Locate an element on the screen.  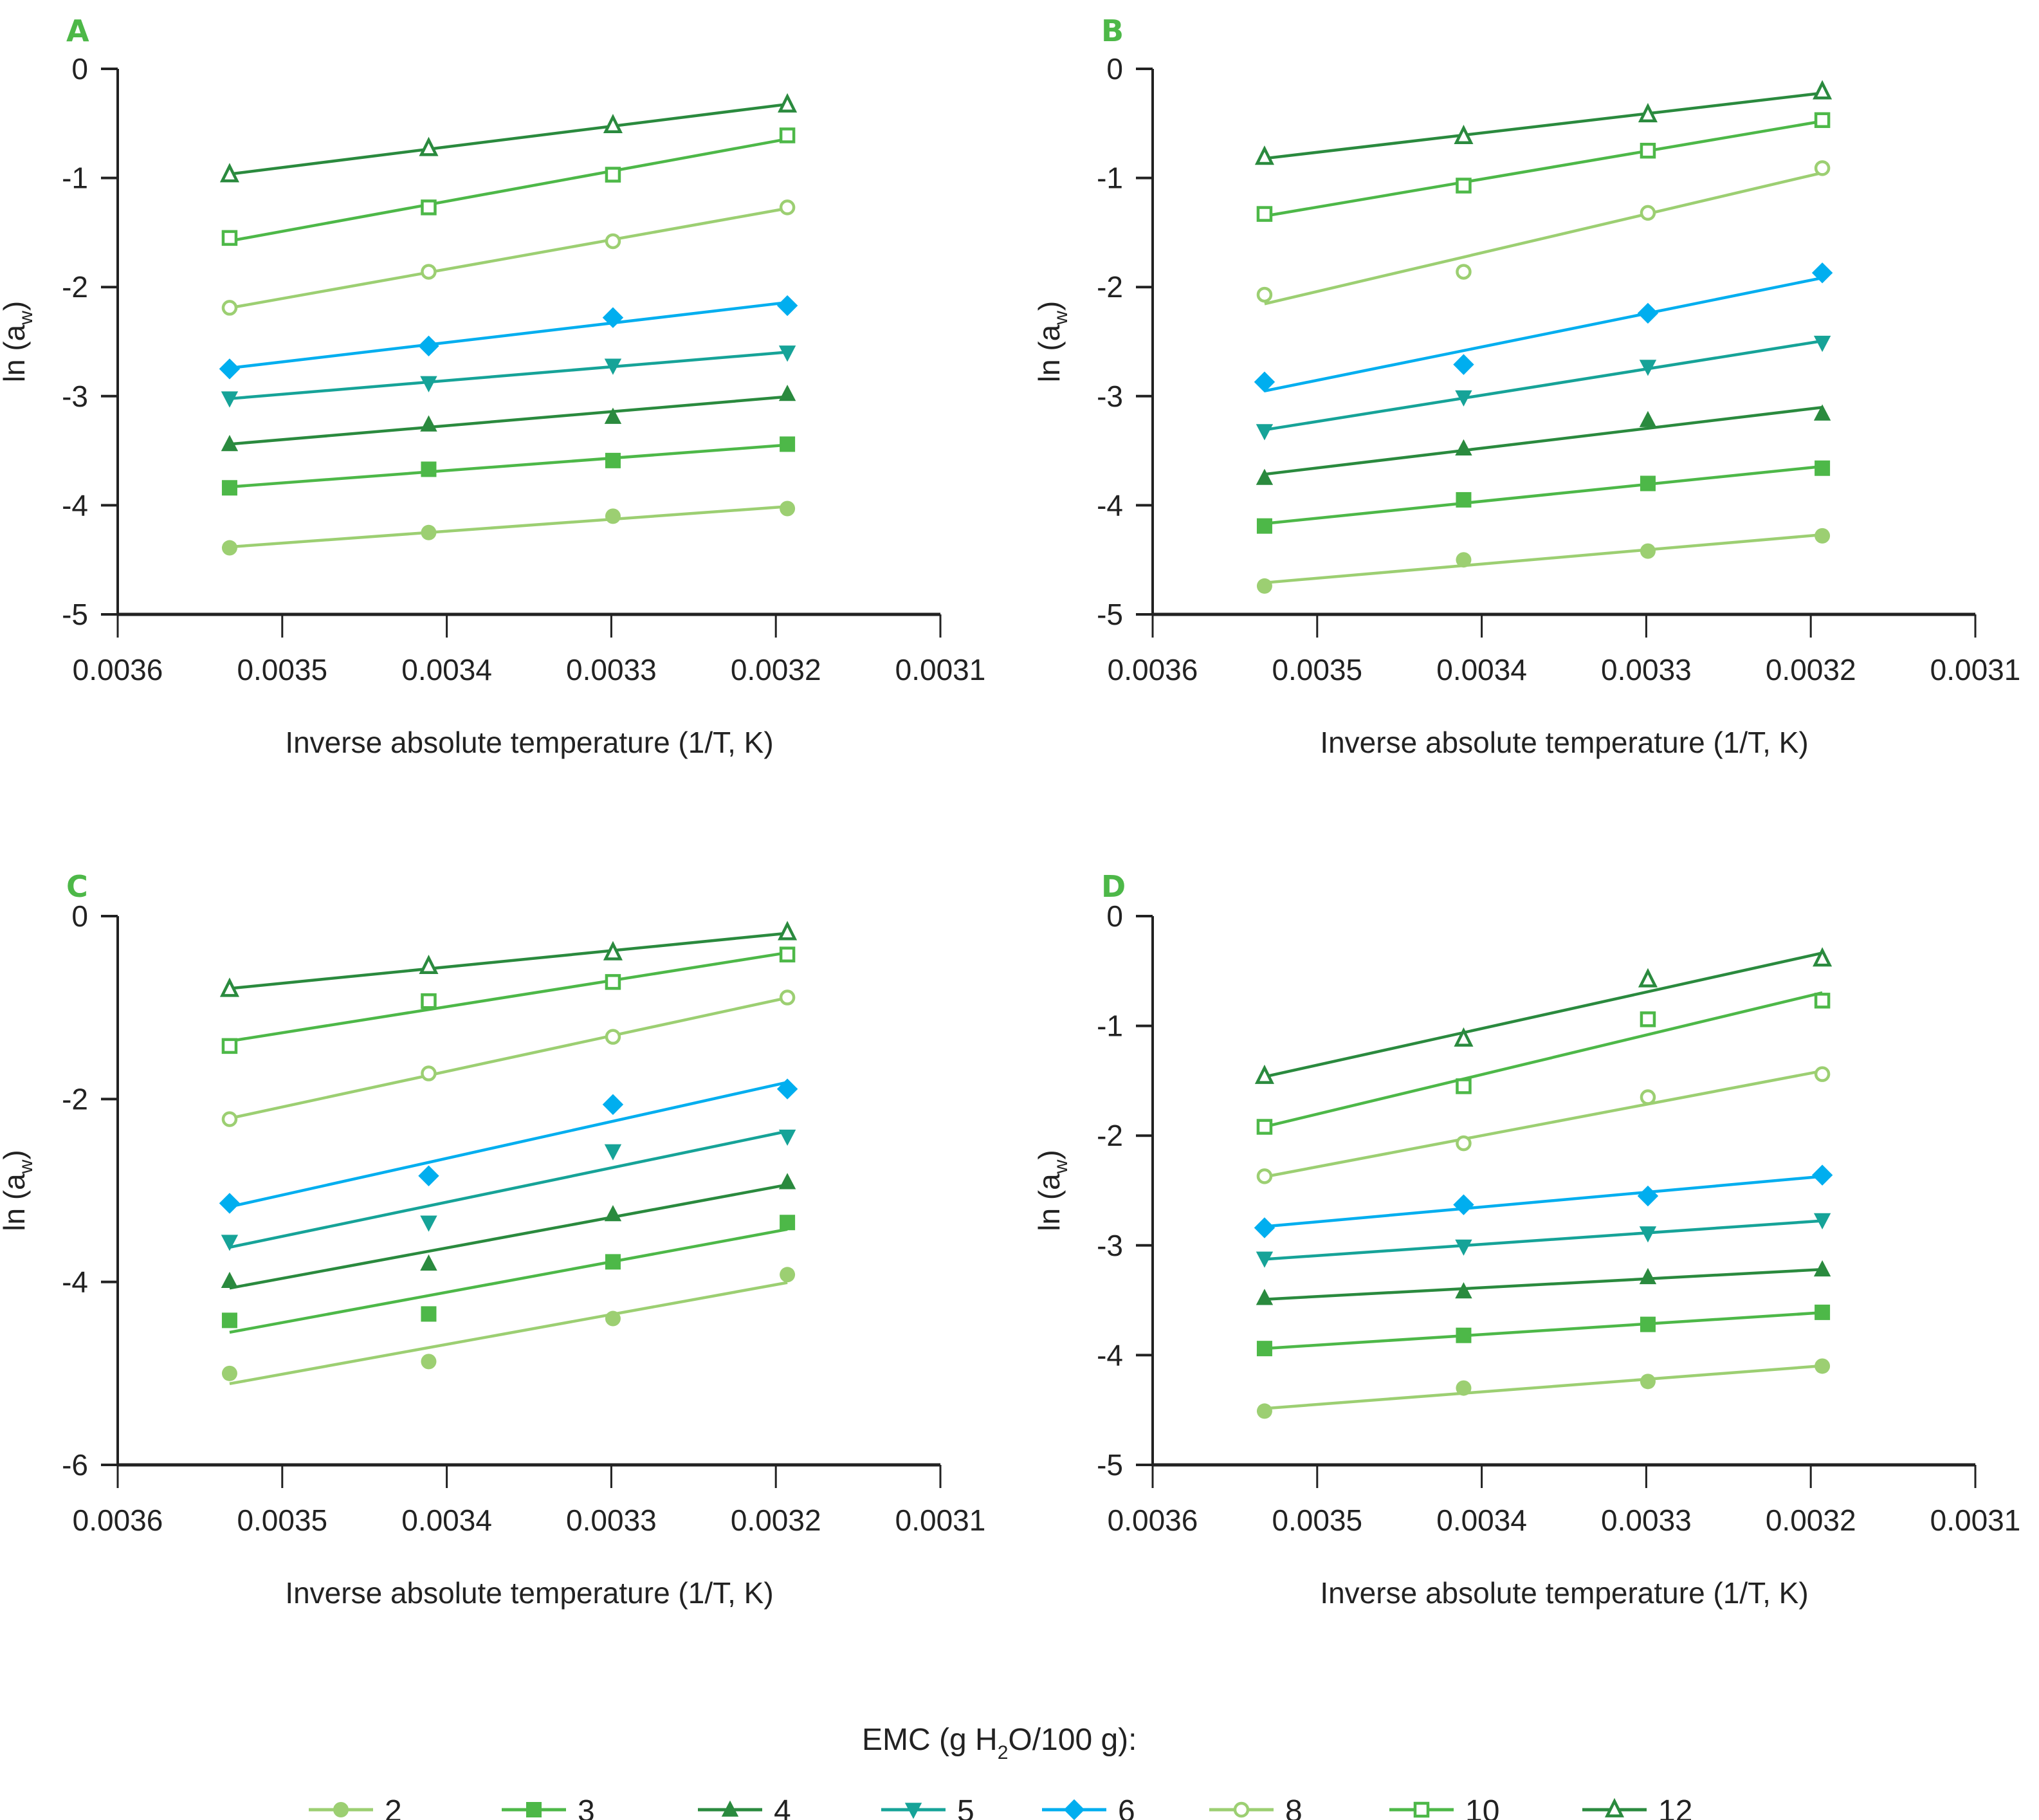
y-axis-title-close: ) is located at coordinates (1049, 306).